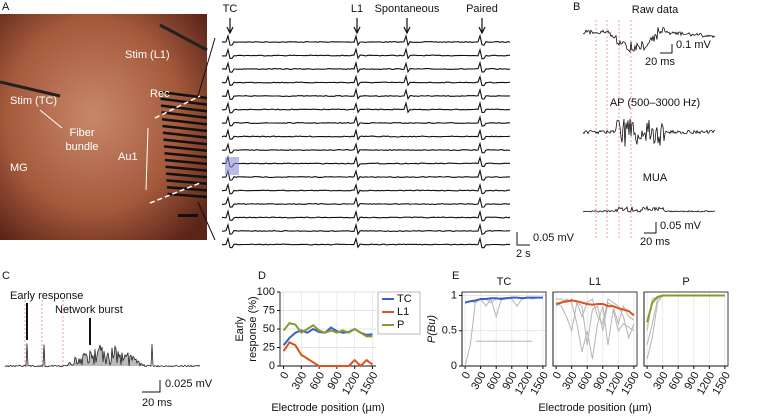 The width and height of the screenshot is (758, 416). Describe the element at coordinates (33, 101) in the screenshot. I see `label: Stim (TC)` at that location.